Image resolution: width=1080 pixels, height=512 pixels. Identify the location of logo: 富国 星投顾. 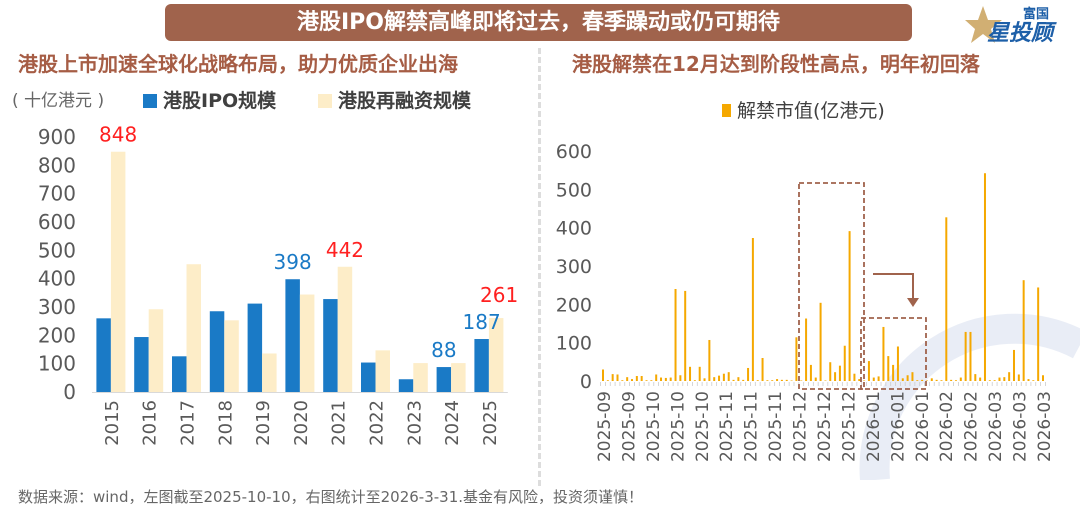
(1011, 26).